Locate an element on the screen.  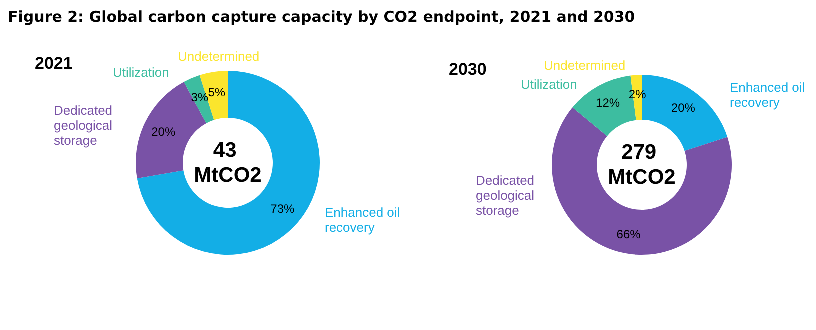
chart-title: 2030 is located at coordinates (468, 69).